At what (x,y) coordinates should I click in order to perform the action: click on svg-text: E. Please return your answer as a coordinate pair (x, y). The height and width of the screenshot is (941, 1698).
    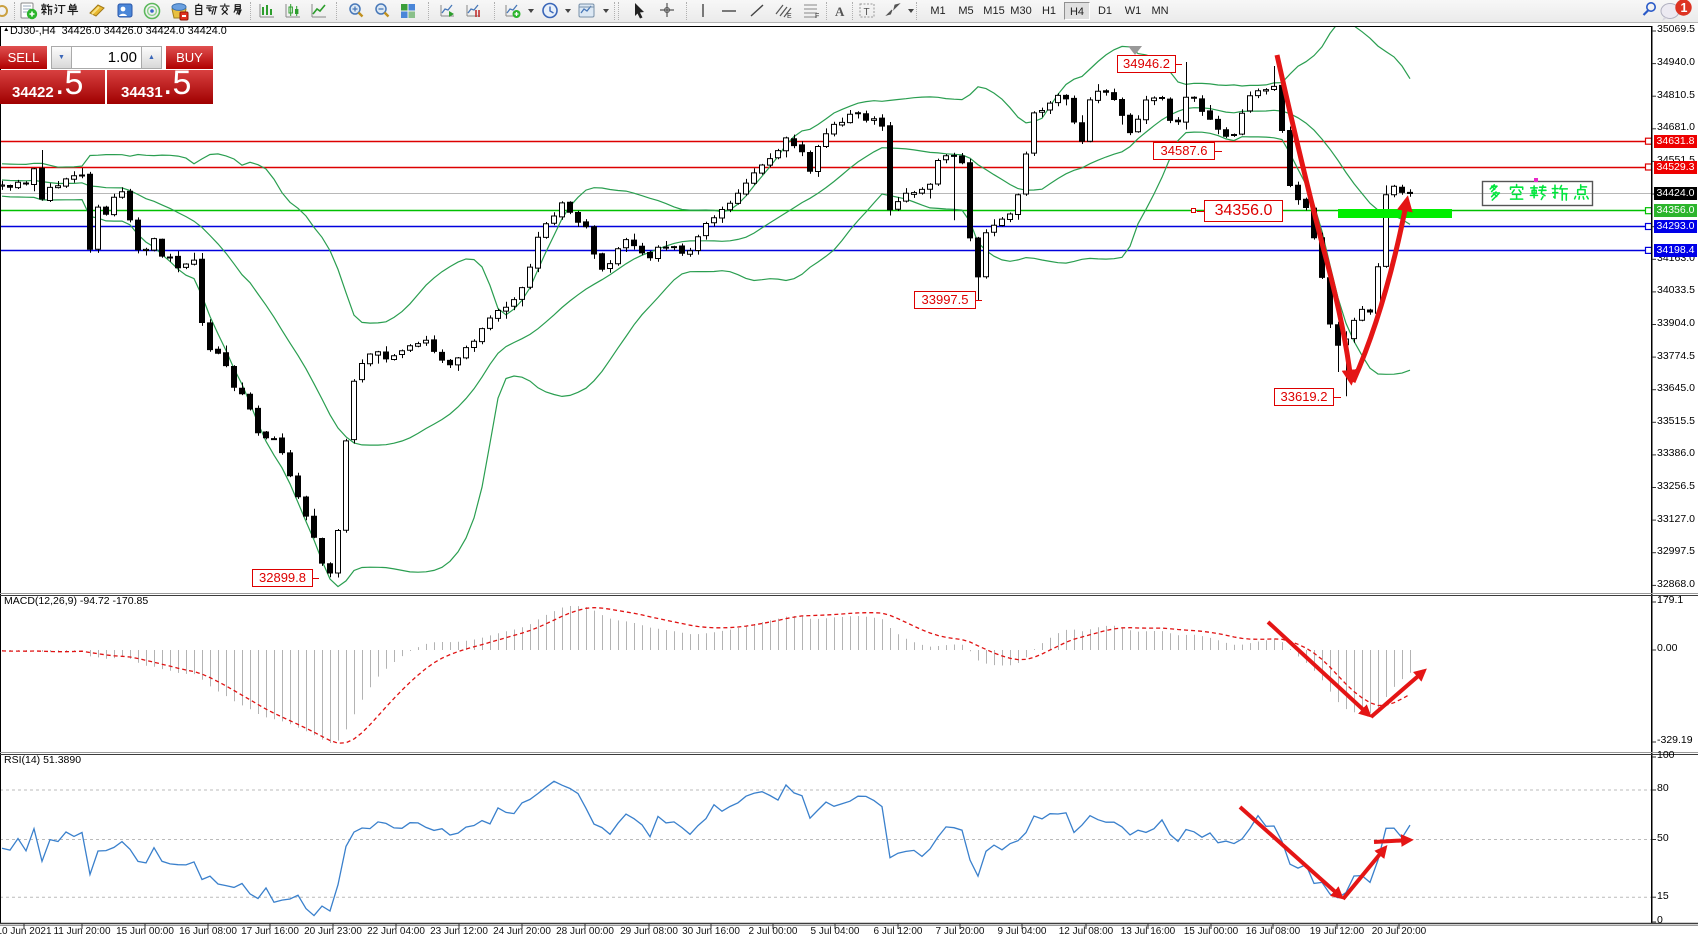
    Looking at the image, I should click on (789, 16).